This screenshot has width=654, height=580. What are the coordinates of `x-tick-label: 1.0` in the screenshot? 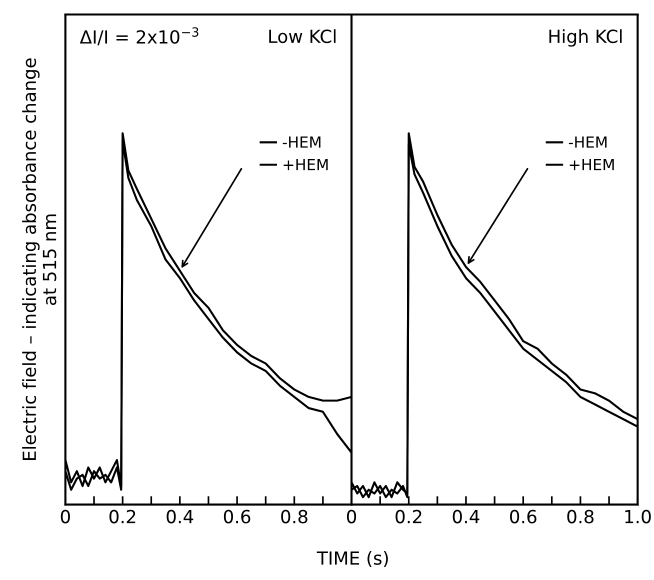 It's located at (638, 517).